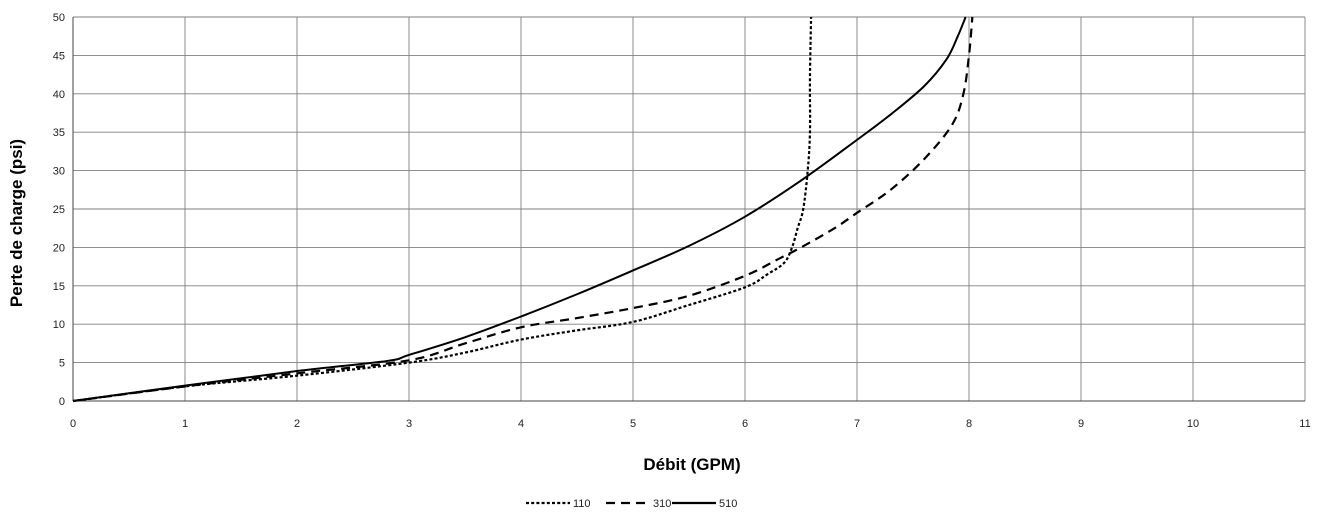 The width and height of the screenshot is (1325, 522). I want to click on x-tick-label: 9, so click(1081, 424).